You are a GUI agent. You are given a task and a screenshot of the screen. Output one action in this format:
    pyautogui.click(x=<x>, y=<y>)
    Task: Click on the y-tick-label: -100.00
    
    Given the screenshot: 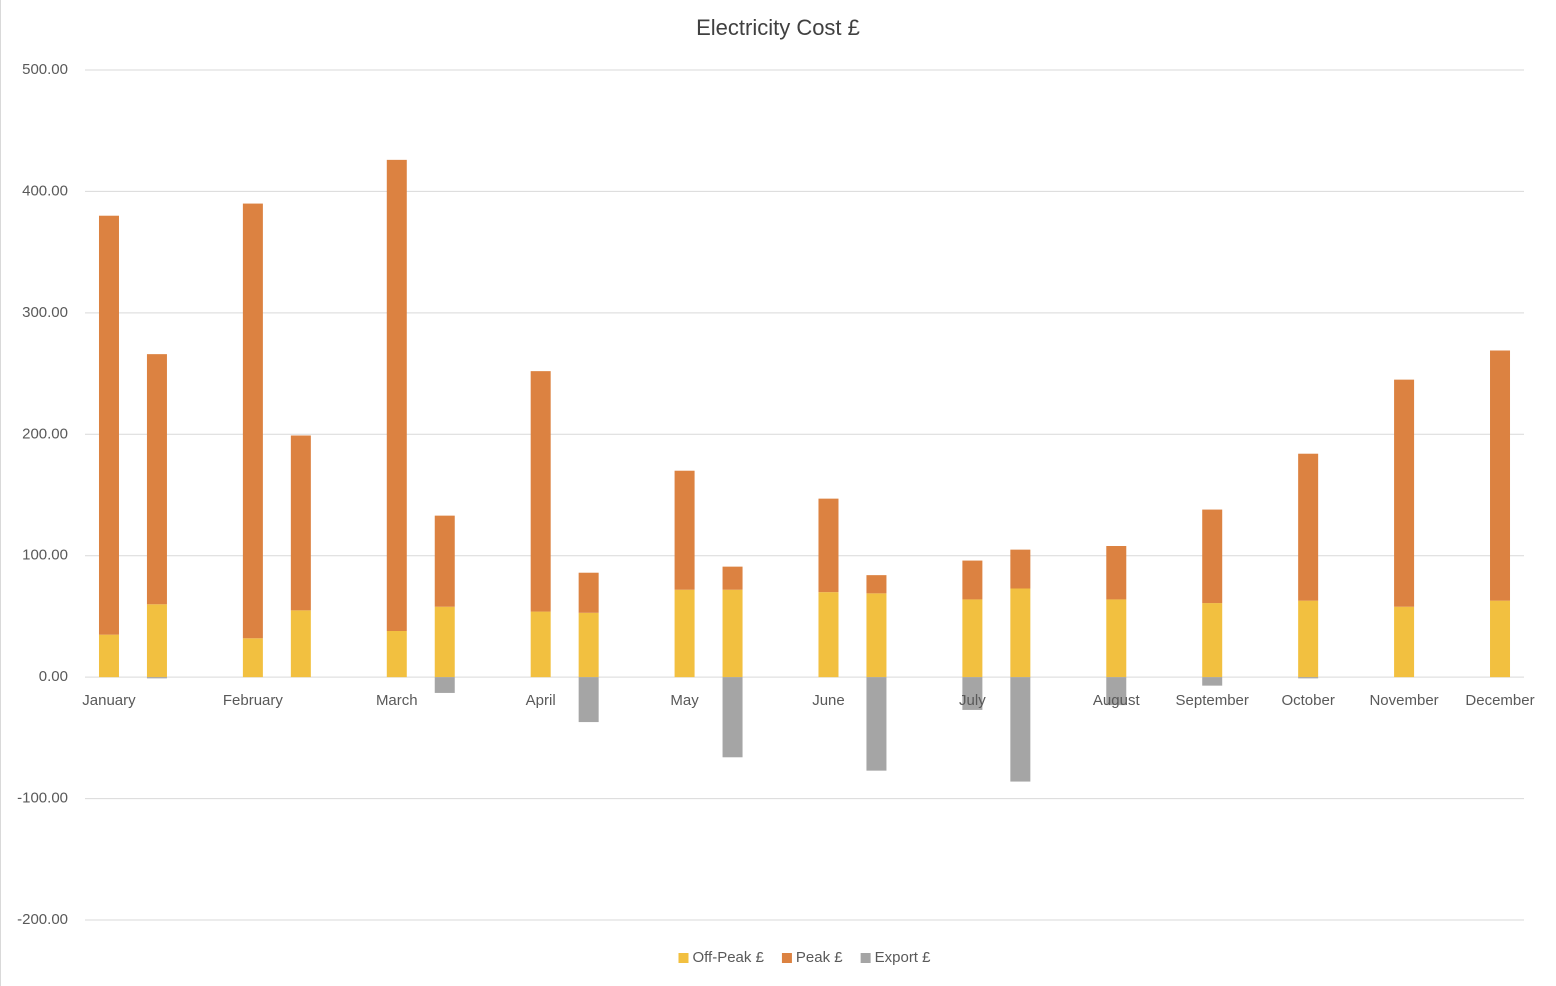 What is the action you would take?
    pyautogui.click(x=42, y=798)
    